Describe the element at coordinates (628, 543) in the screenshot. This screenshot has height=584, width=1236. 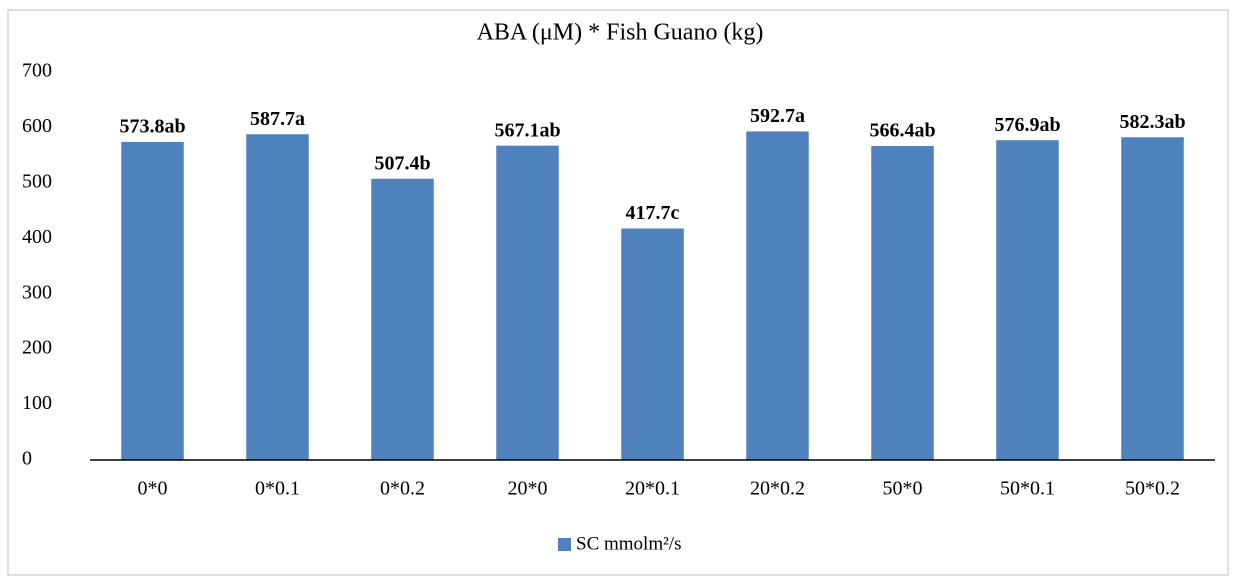
I see `legend-label: SC mmolm²/s` at that location.